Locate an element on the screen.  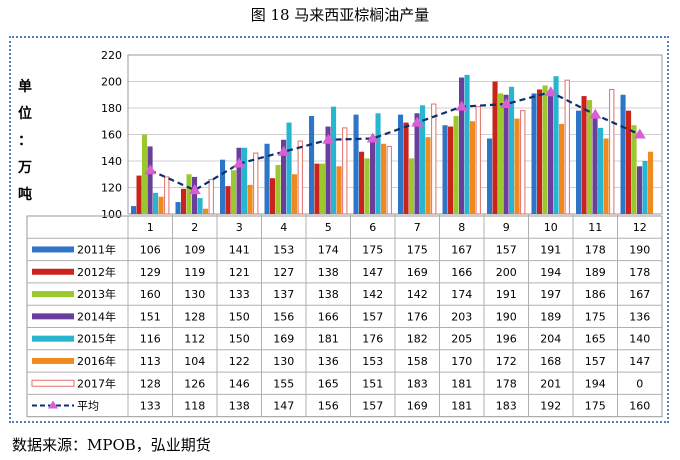
legend-label: 2017年 is located at coordinates (96, 383).